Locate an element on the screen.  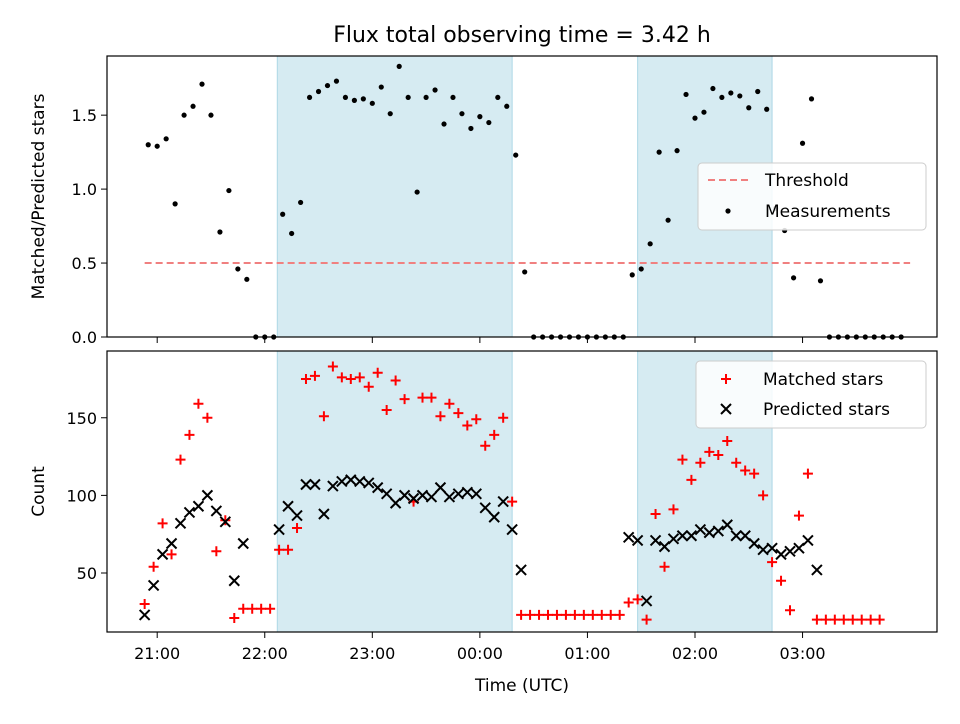
y-axis-label: Matched/Predicted stars is located at coordinates (39, 196).